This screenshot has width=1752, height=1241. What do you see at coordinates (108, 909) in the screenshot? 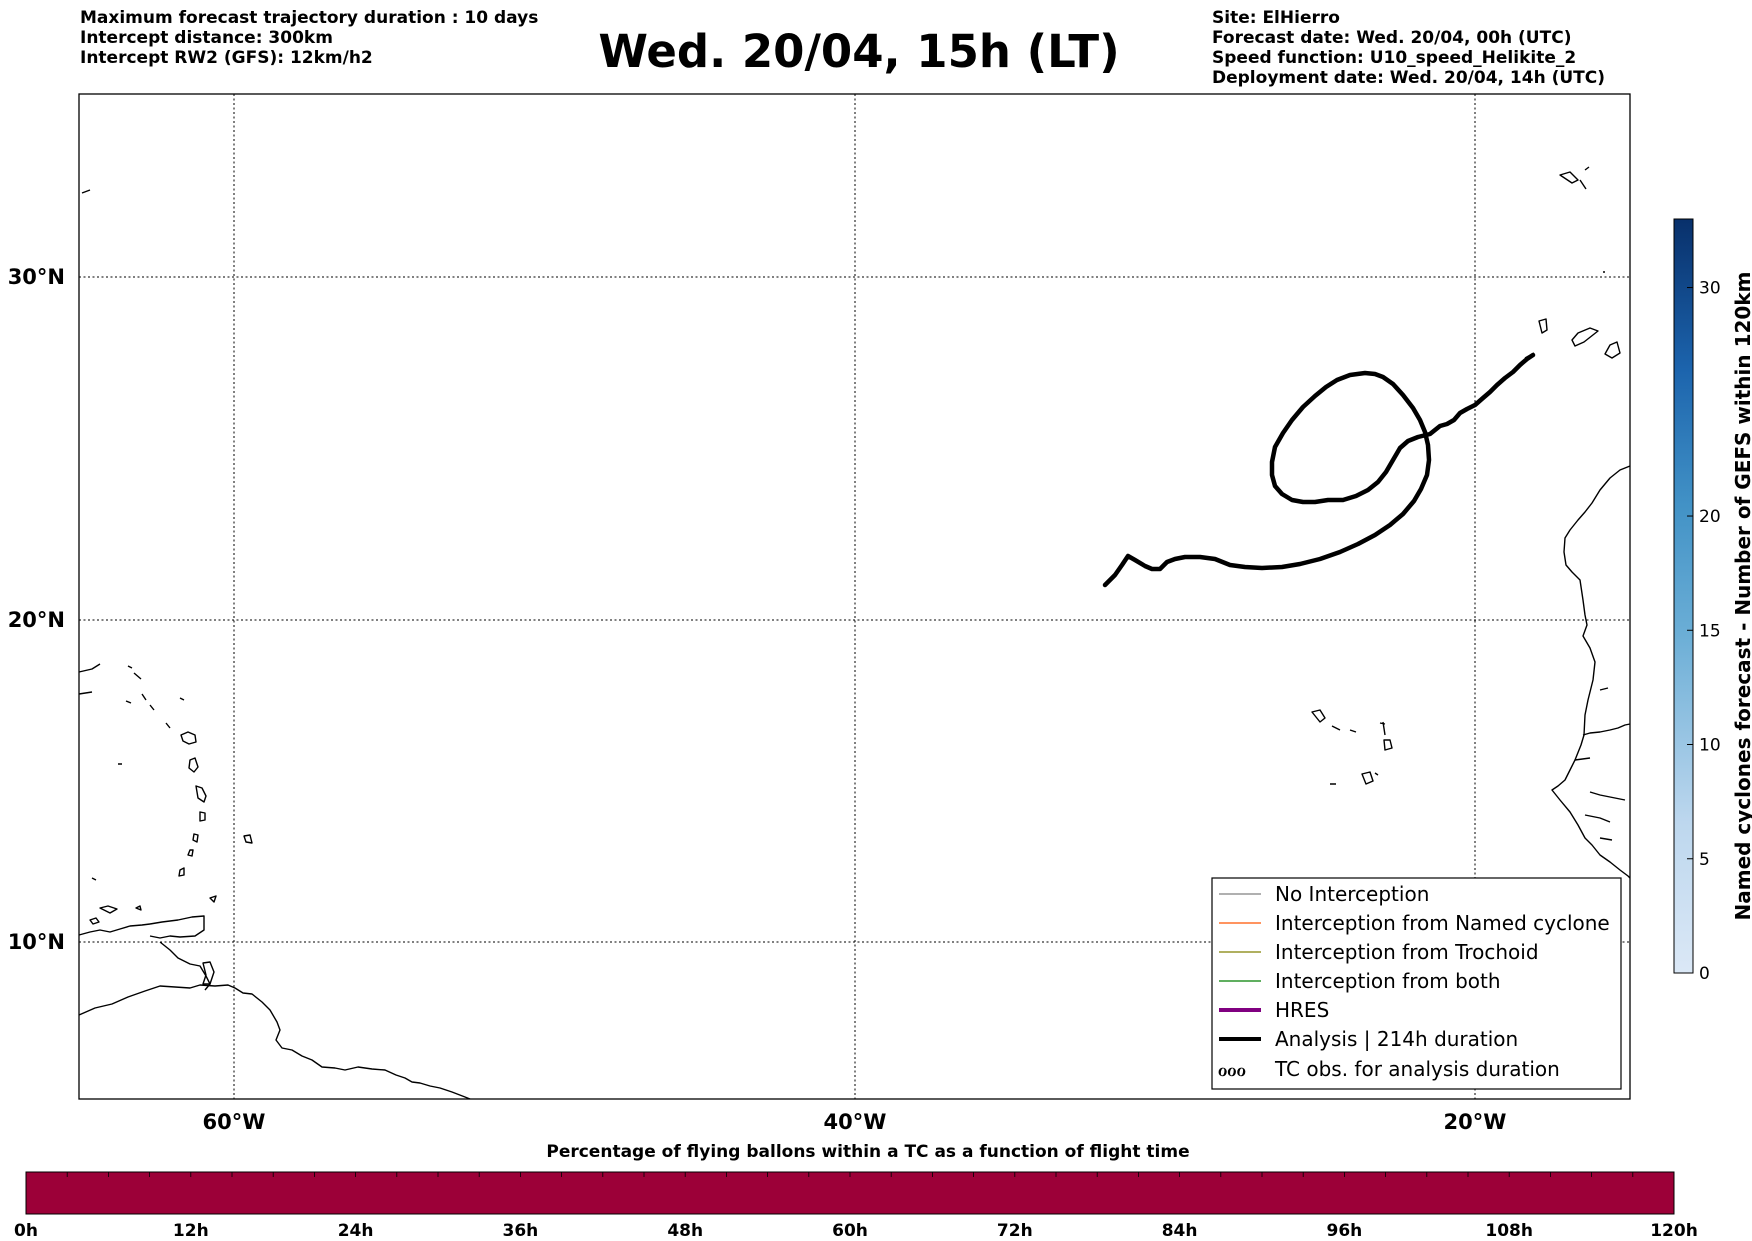
I see `margarita` at bounding box center [108, 909].